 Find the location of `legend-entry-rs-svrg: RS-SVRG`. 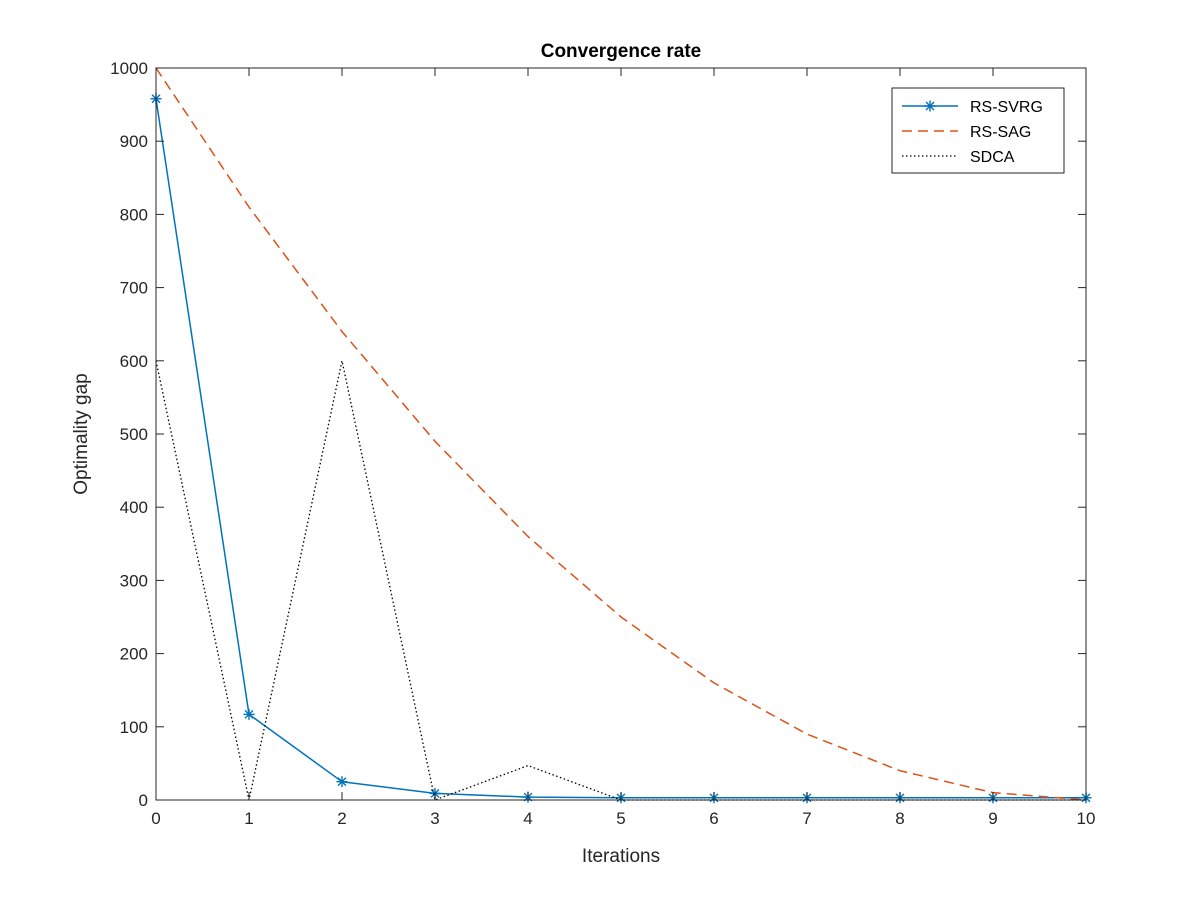

legend-entry-rs-svrg: RS-SVRG is located at coordinates (972, 107).